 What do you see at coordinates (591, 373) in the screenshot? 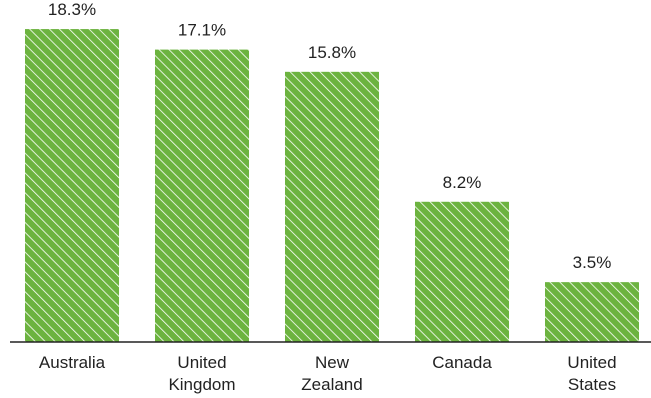
I see `category-label-4: United States` at bounding box center [591, 373].